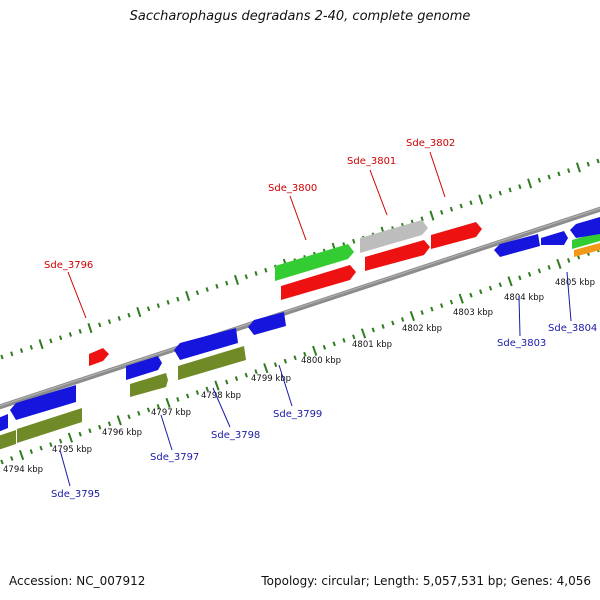 The width and height of the screenshot is (600, 600). I want to click on kbp-label: 4804 kbp, so click(524, 298).